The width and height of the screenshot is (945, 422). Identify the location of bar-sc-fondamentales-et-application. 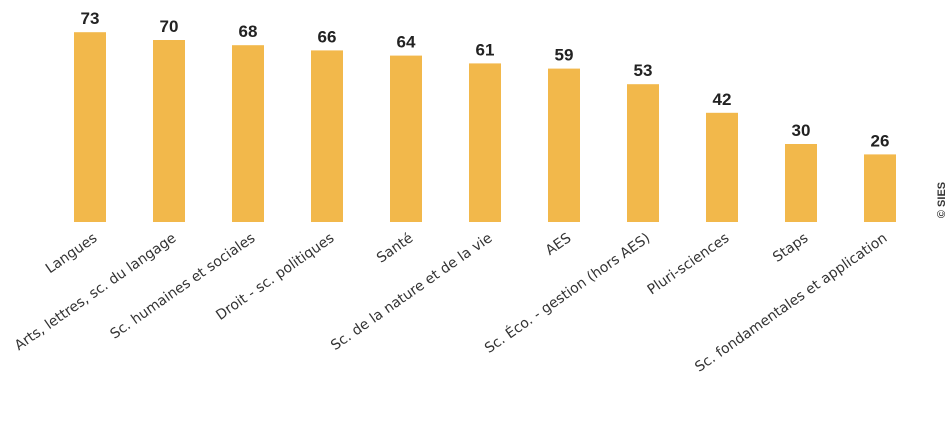
(880, 188).